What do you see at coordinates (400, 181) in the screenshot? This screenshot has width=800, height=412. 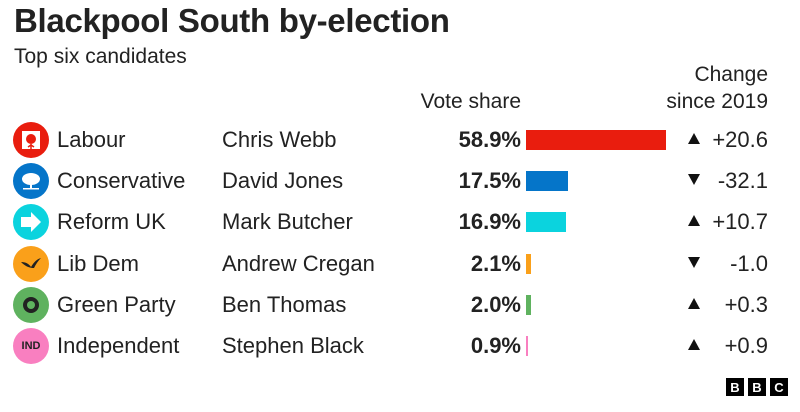 I see `table-row: Conservative David Jones 17.5% -32.1` at bounding box center [400, 181].